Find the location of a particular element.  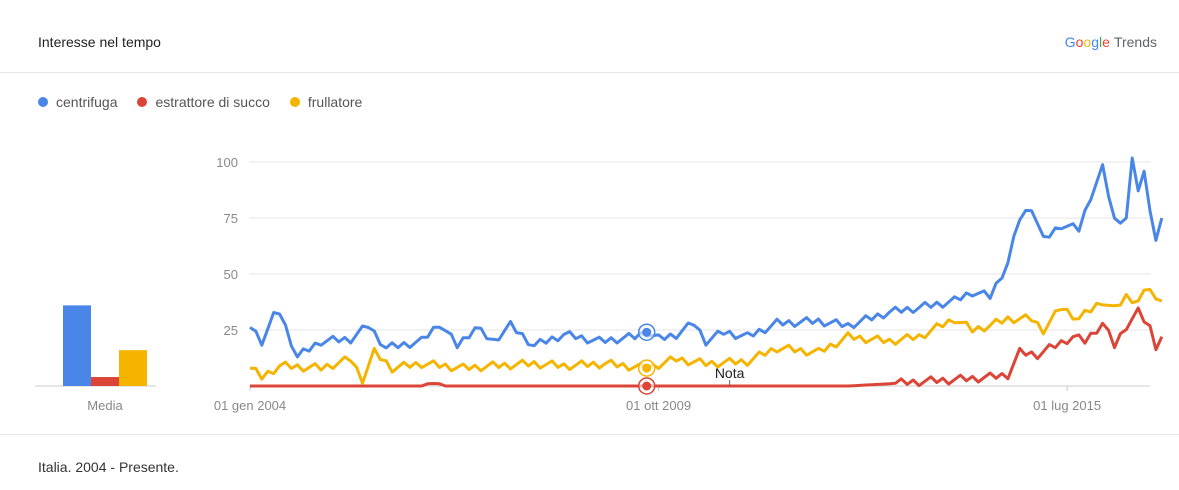

footer-region-period: Italia. 2004 - Presente. is located at coordinates (108, 467).